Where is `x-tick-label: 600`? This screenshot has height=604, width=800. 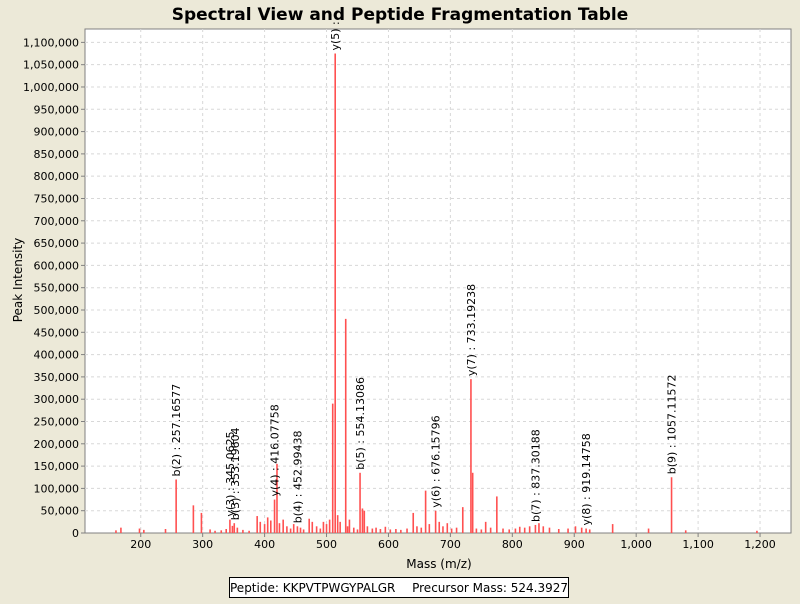 x-tick-label: 600 is located at coordinates (388, 544).